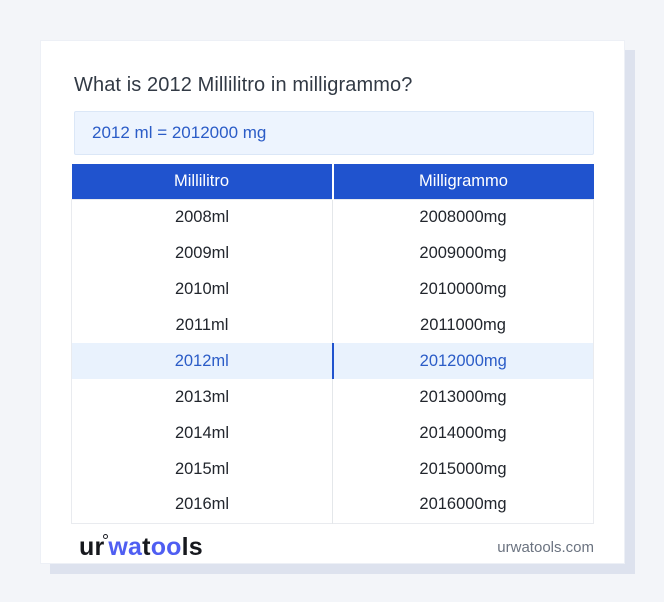 The image size is (664, 602). What do you see at coordinates (463, 217) in the screenshot?
I see `cell-milligrammo: 2008000mg` at bounding box center [463, 217].